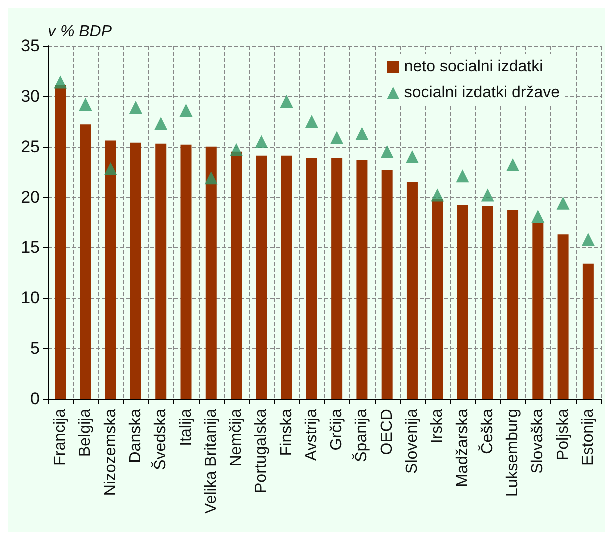  Describe the element at coordinates (111, 452) in the screenshot. I see `x-tick-label: Nizozemska` at that location.